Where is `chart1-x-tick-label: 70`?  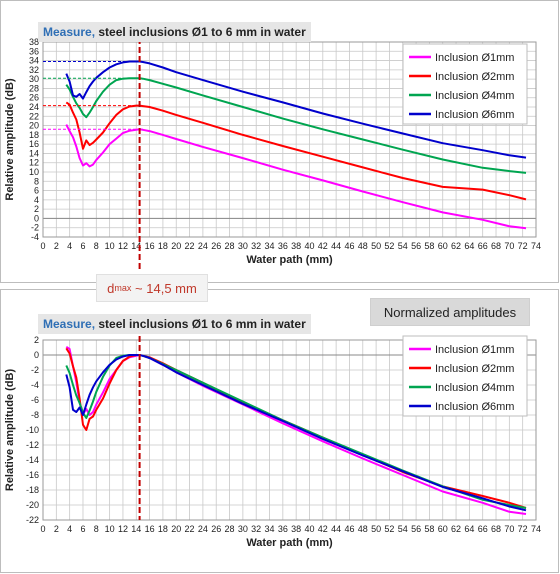
chart1-x-tick-label: 70 is located at coordinates (509, 246).